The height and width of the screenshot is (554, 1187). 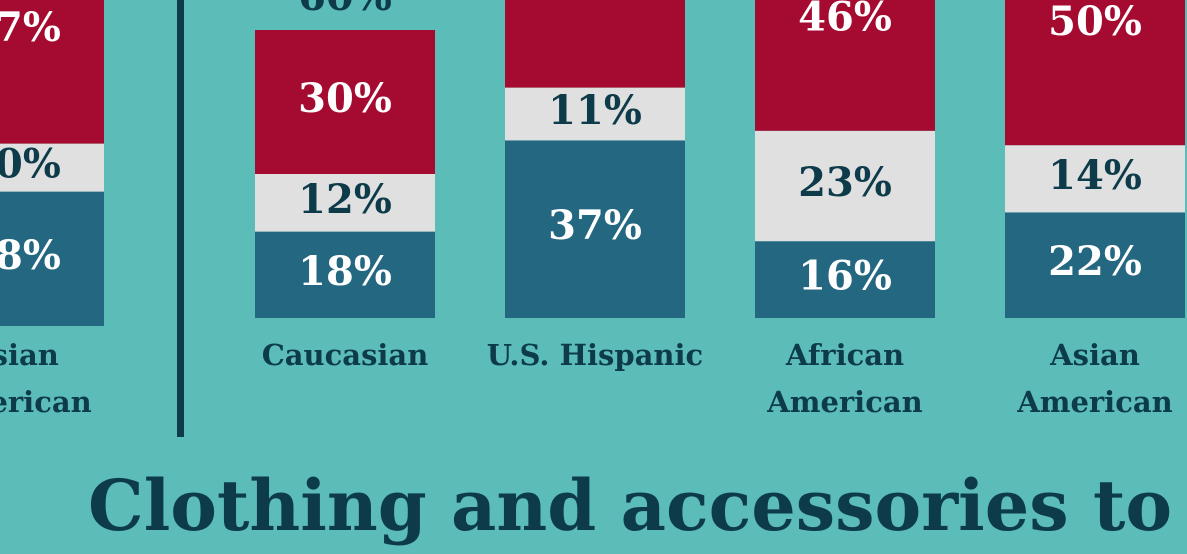 I want to click on total-label: 60%, so click(x=345, y=10).